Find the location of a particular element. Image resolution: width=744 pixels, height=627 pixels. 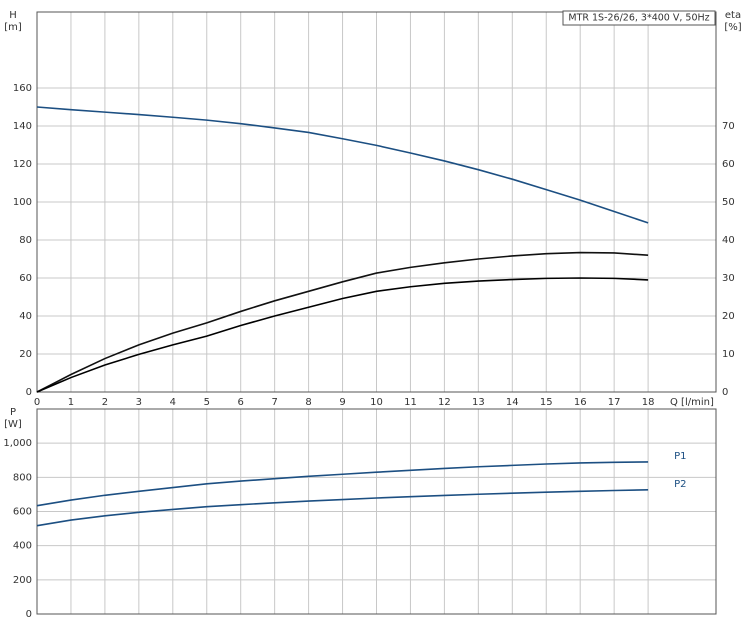

y-tick-label: 600 is located at coordinates (22, 512).